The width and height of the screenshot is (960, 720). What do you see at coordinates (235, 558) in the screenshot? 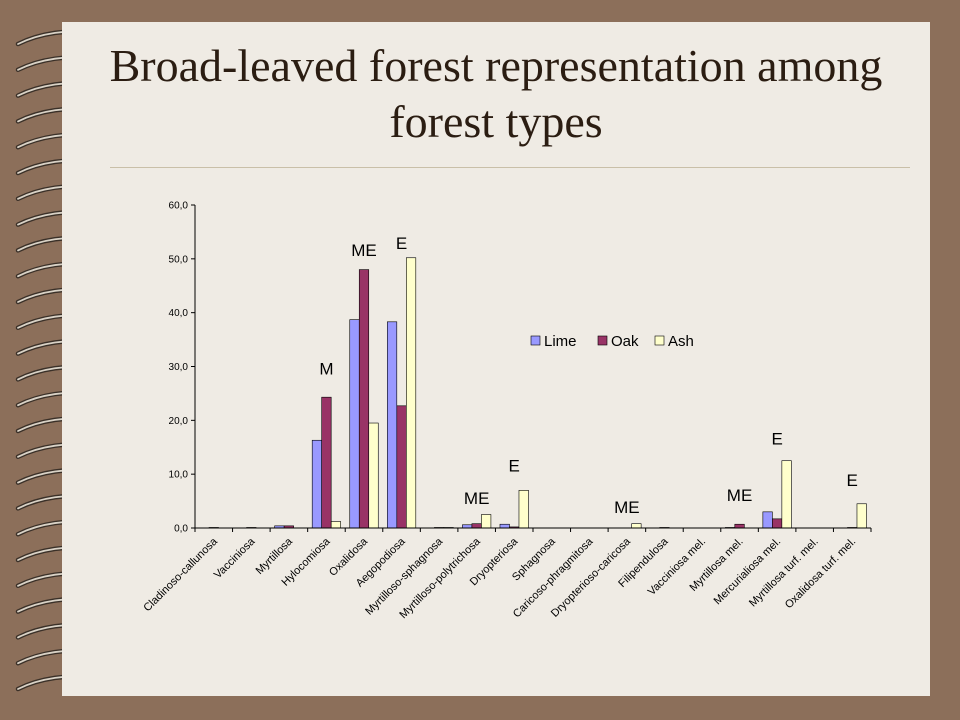
I see `x-tick-label: Vacciniosa` at bounding box center [235, 558].